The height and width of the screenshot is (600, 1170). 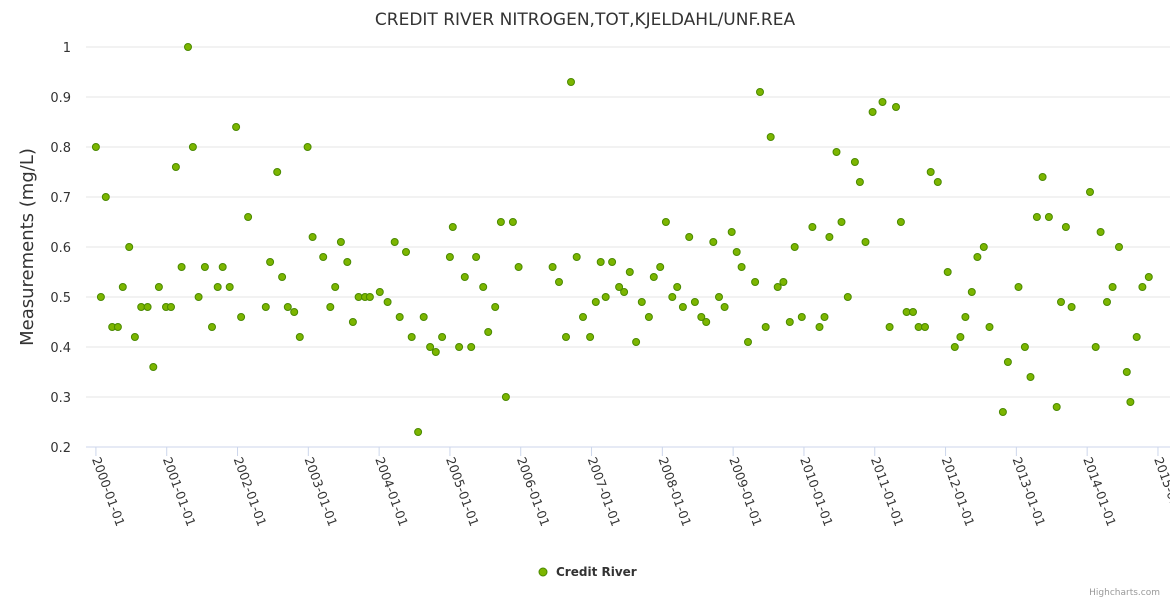 I want to click on legend-item-credit-river: Credit River, so click(x=596, y=572).